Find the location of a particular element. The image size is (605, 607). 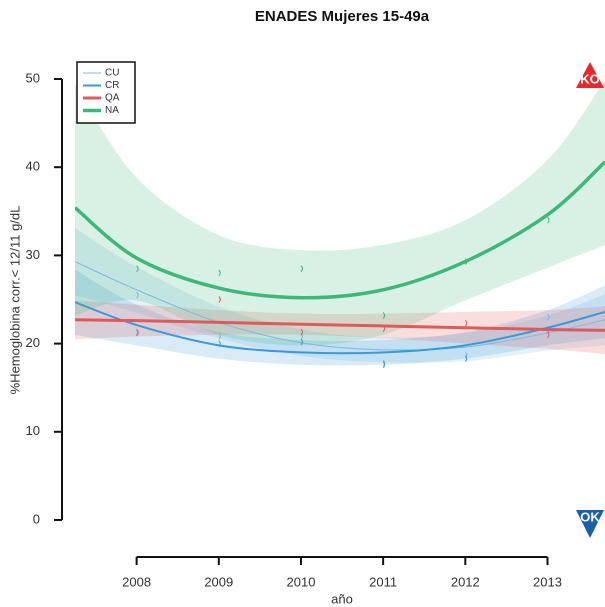

x-tick-label: 2009 is located at coordinates (218, 581).